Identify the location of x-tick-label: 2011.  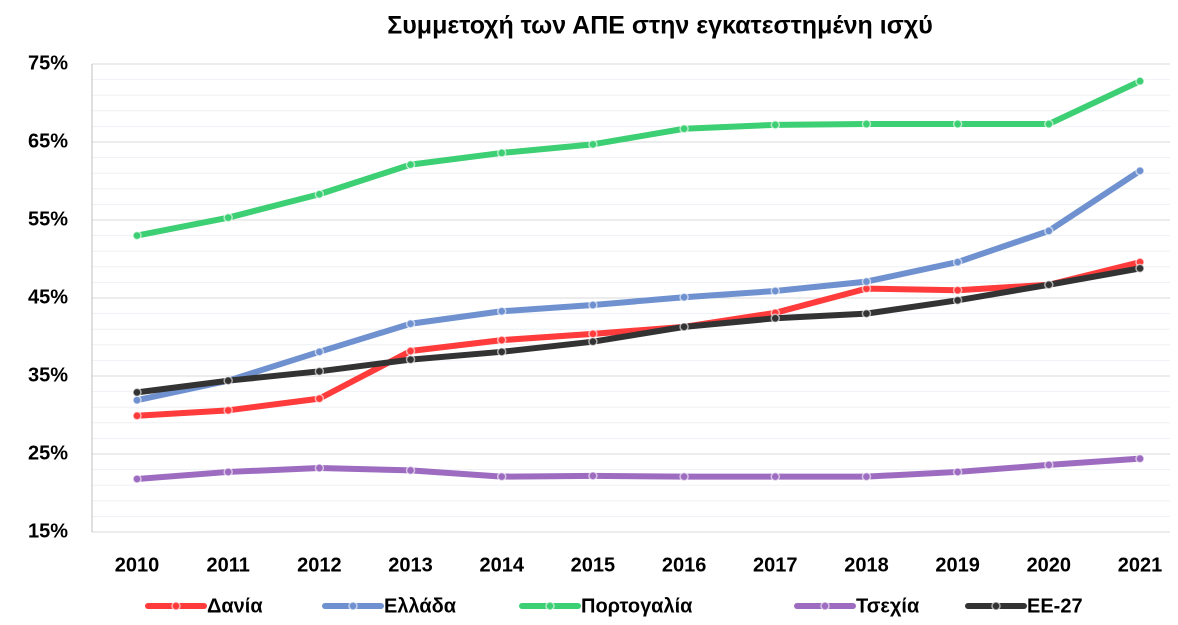
(227, 565).